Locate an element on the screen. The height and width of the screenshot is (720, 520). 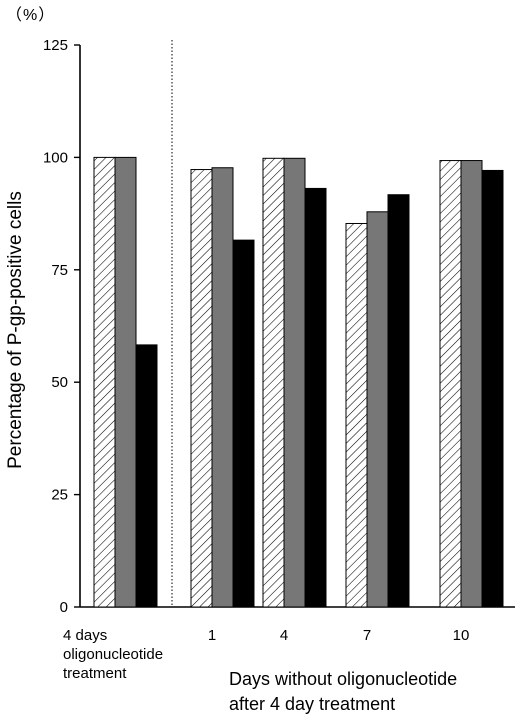
x-category-label: 4 is located at coordinates (284, 635).